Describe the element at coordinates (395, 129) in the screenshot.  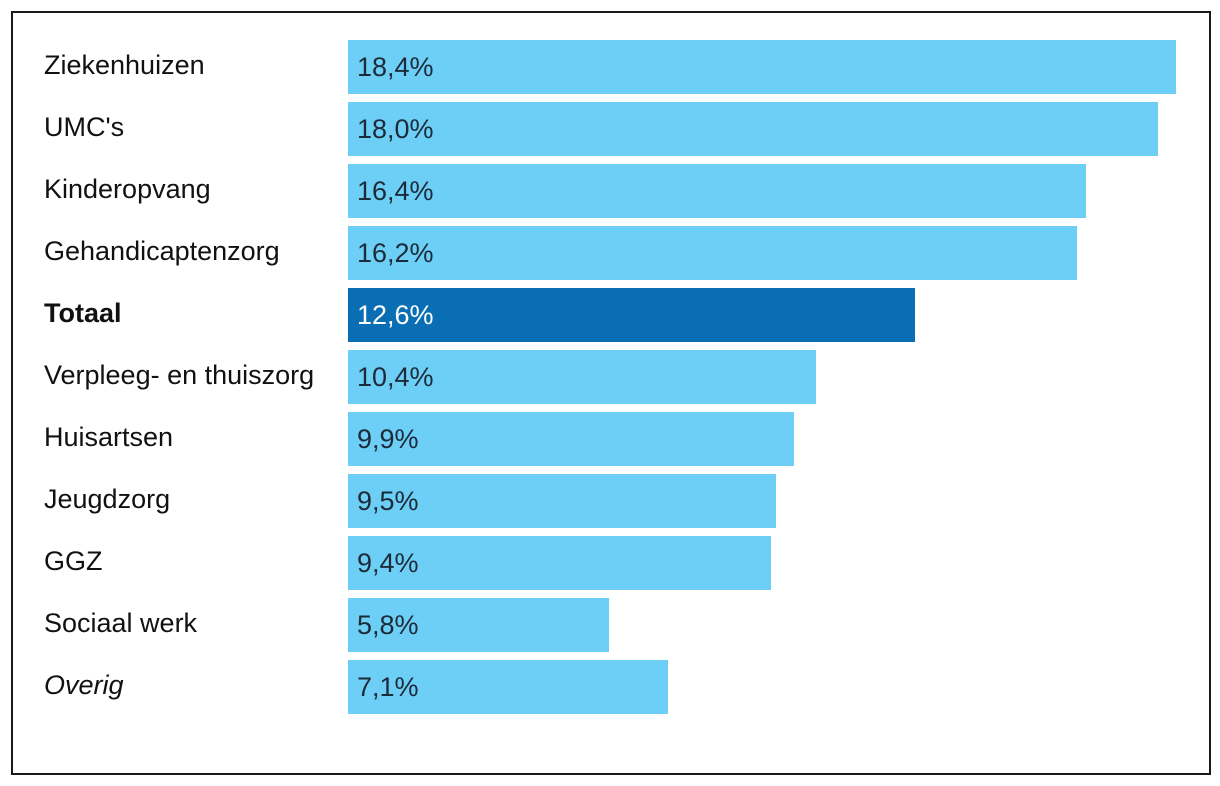
I see `value-label: 18,0%` at that location.